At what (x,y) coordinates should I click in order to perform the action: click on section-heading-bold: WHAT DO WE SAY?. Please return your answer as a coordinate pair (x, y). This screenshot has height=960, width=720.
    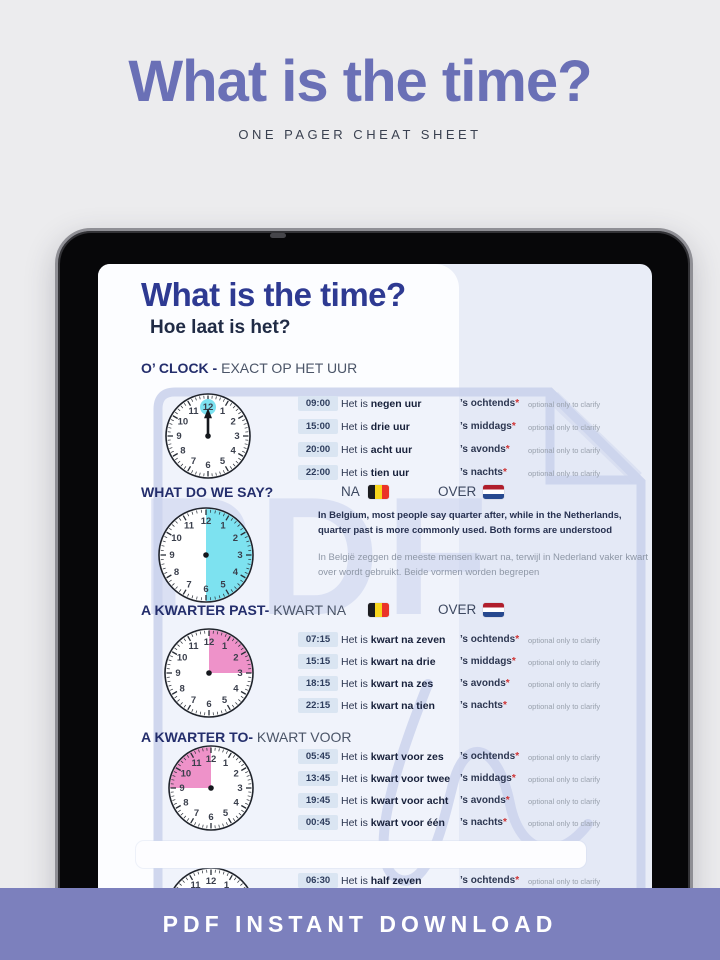
    Looking at the image, I should click on (207, 492).